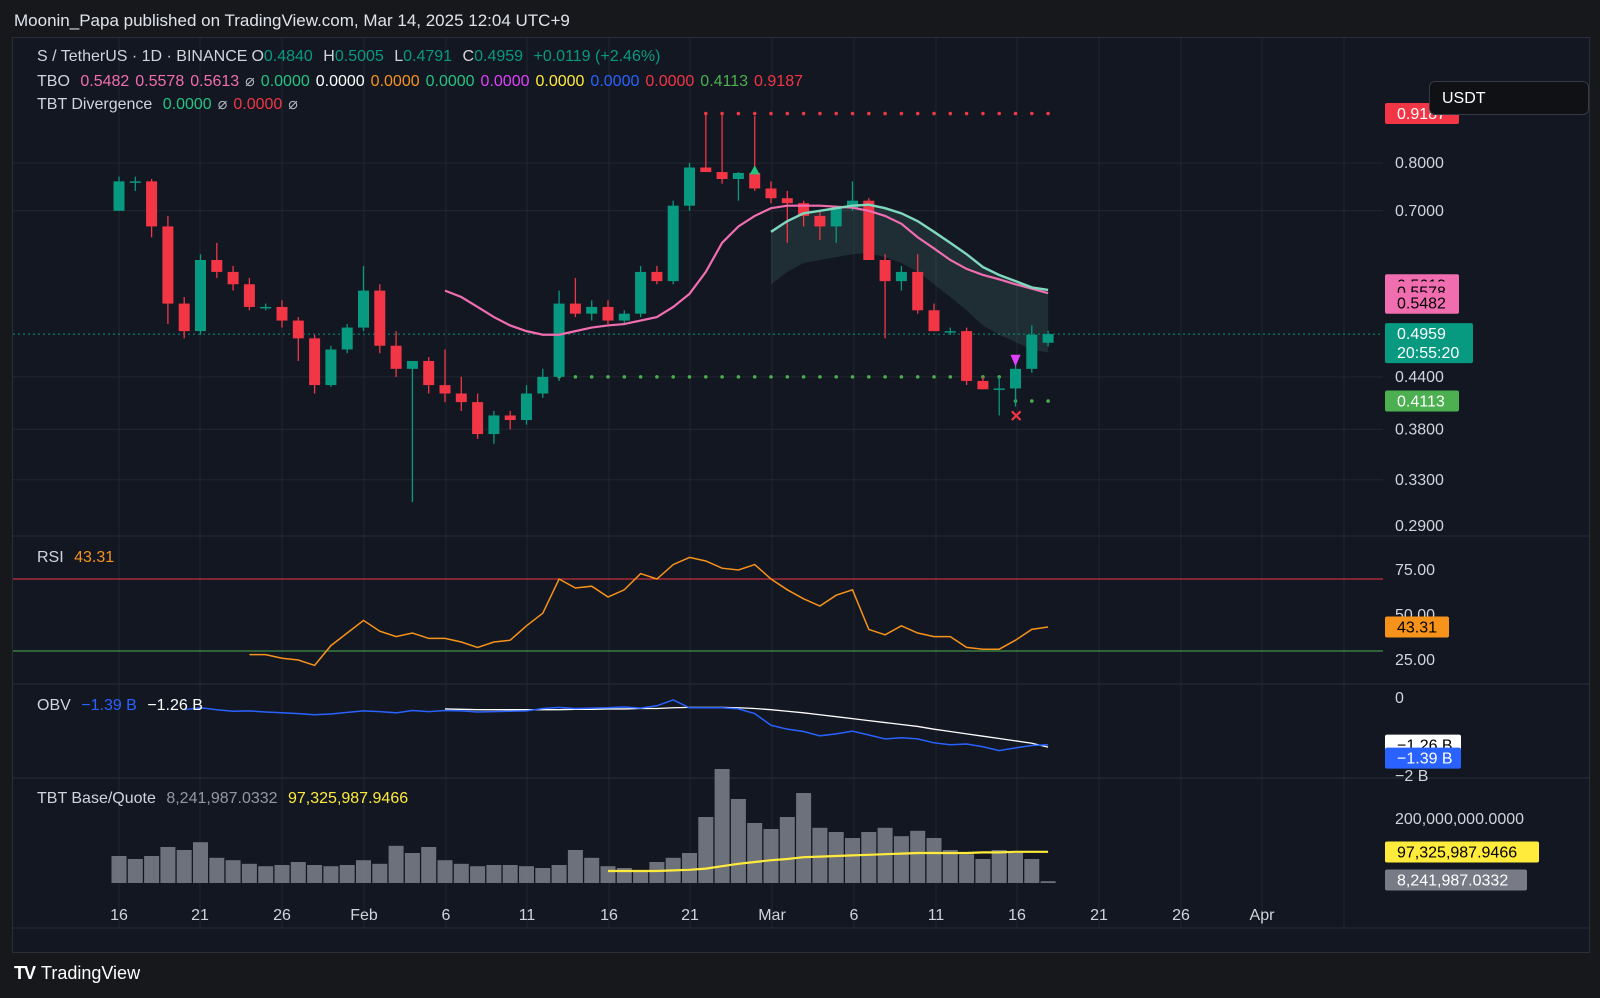 This screenshot has height=998, width=1600. I want to click on cross-marker-icon: ✕, so click(1016, 416).